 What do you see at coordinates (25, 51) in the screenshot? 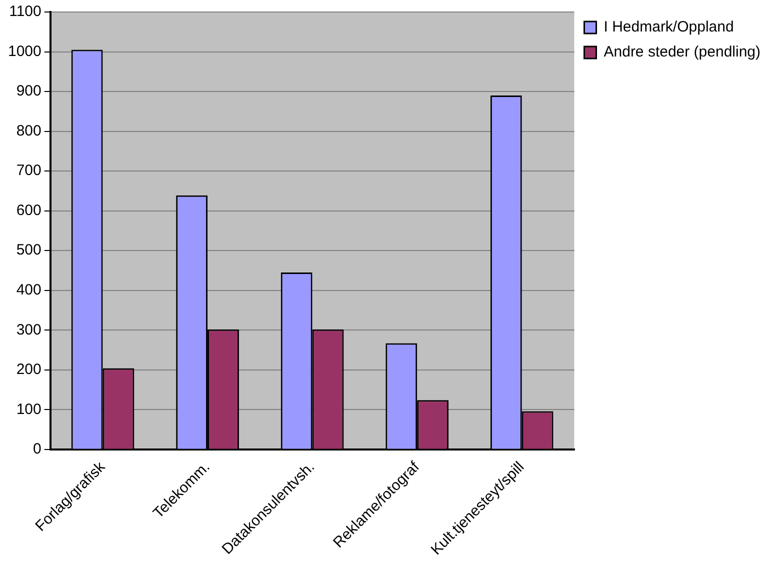
I see `y-tick-label: 1000` at bounding box center [25, 51].